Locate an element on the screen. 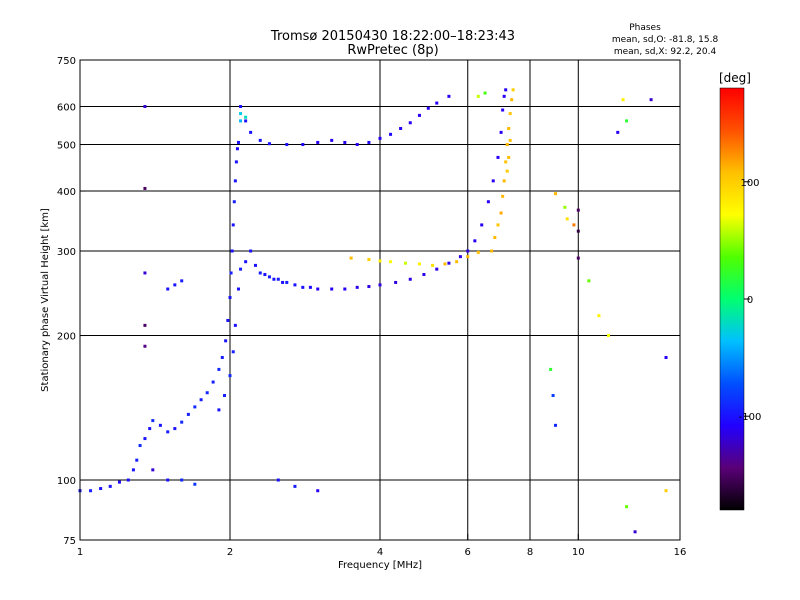  y-tick-label: 750 is located at coordinates (66, 61).